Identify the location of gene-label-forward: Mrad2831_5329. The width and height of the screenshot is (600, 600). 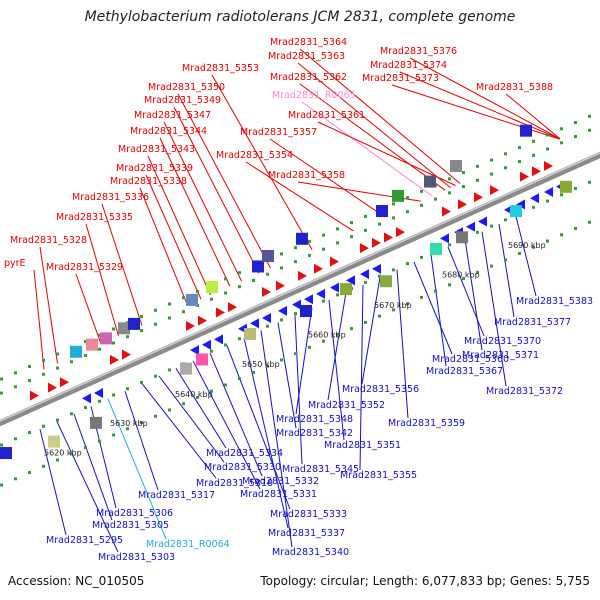
(84, 267).